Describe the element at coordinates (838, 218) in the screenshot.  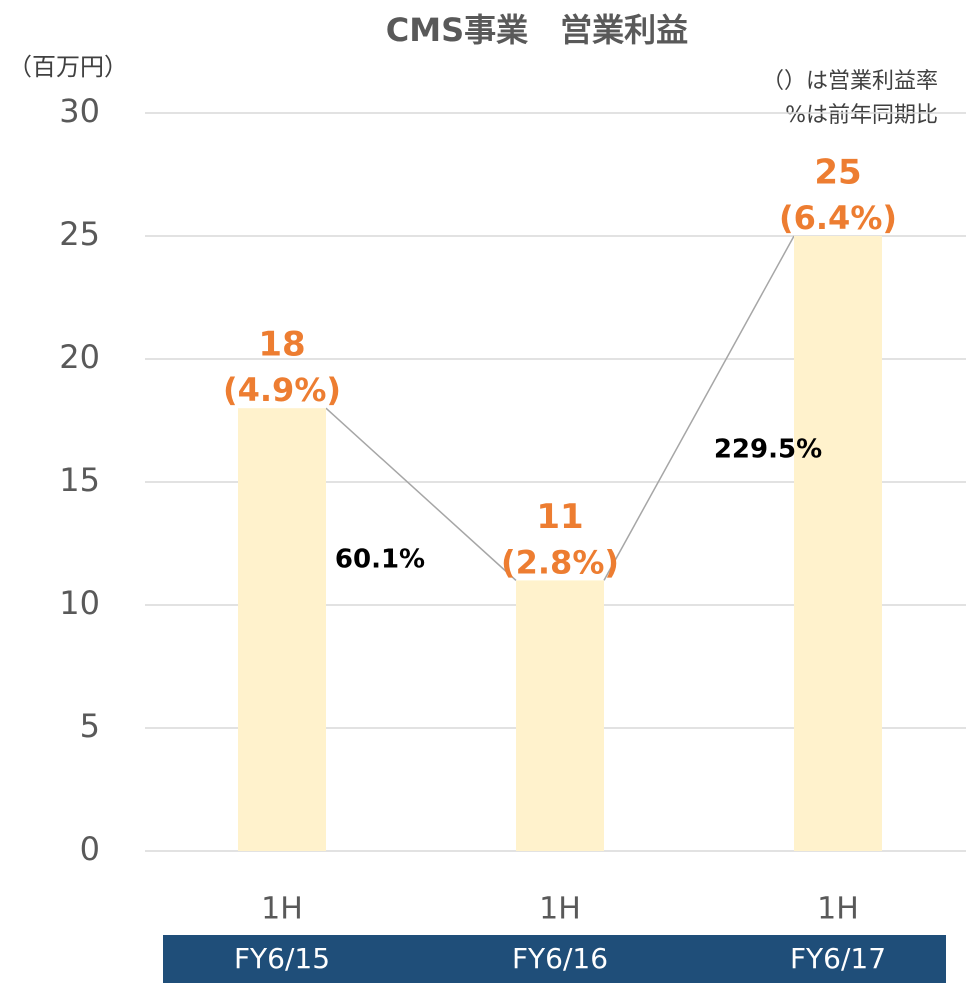
I see `margin-label: (6.4%)` at that location.